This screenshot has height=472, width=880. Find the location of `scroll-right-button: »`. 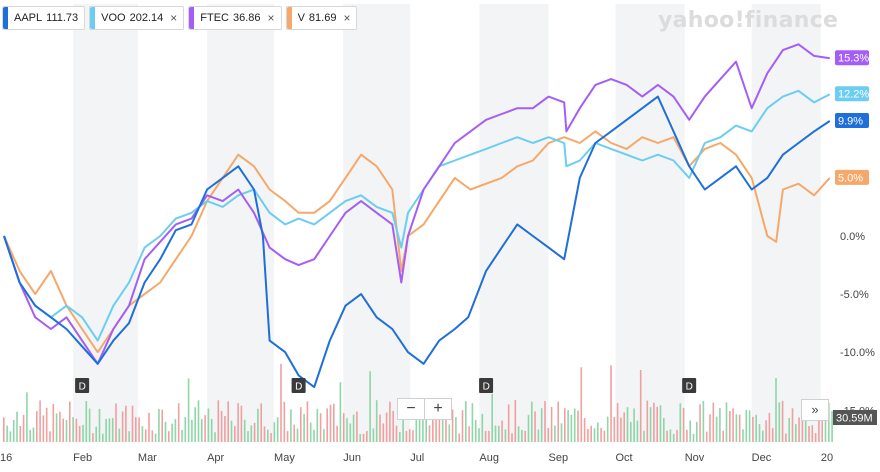

scroll-right-button: » is located at coordinates (815, 410).